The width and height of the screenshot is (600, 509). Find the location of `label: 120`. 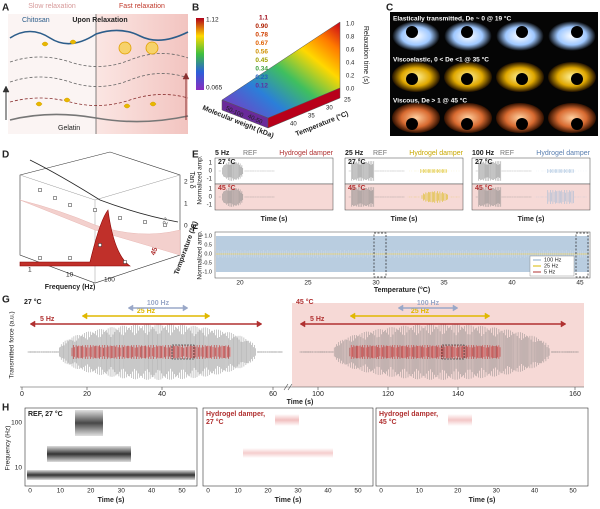

label: 120 is located at coordinates (388, 394).